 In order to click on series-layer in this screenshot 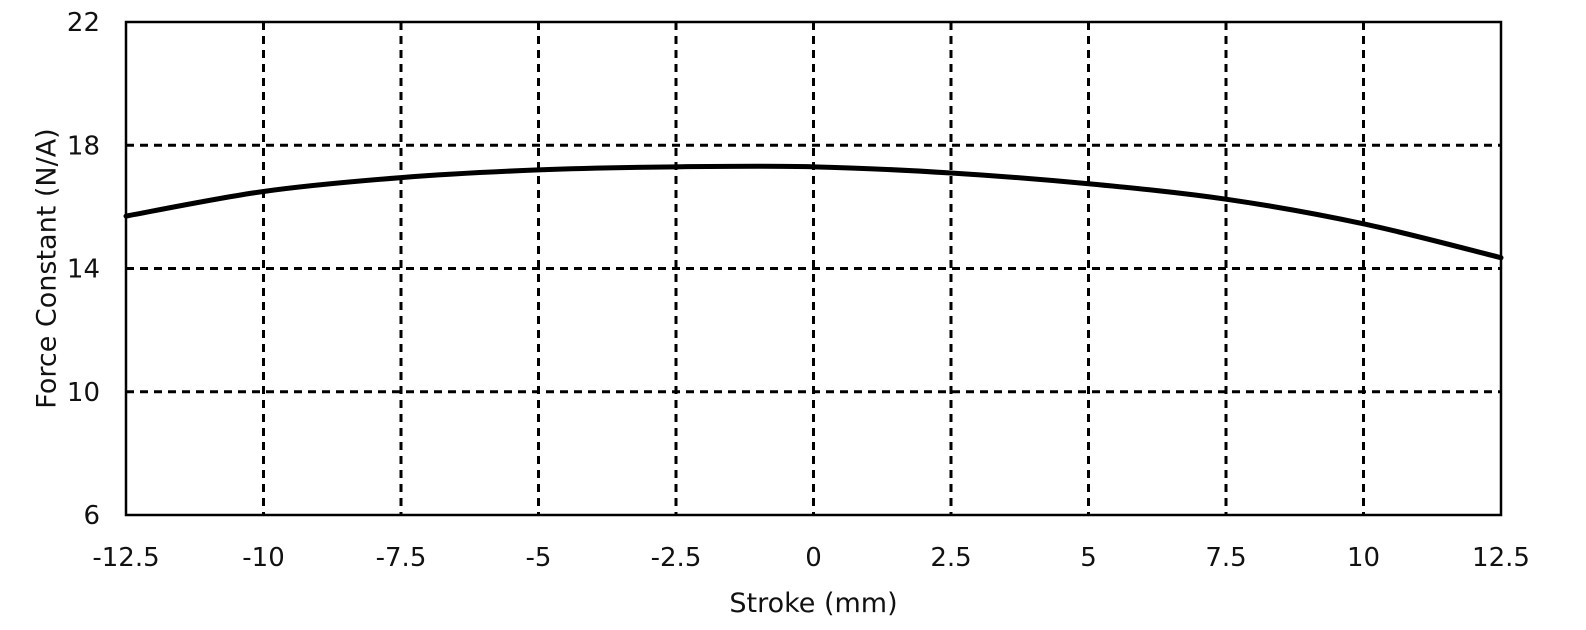, I will do `click(813, 212)`.